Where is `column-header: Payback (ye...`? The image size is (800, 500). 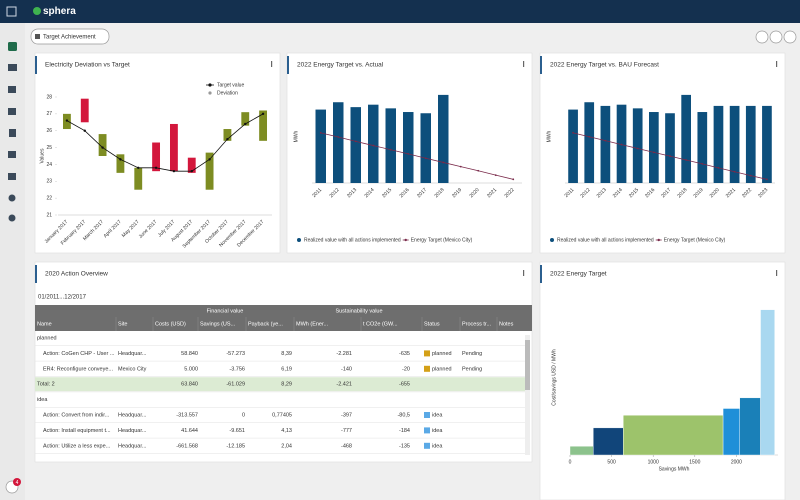
column-header: Payback (ye... is located at coordinates (265, 324).